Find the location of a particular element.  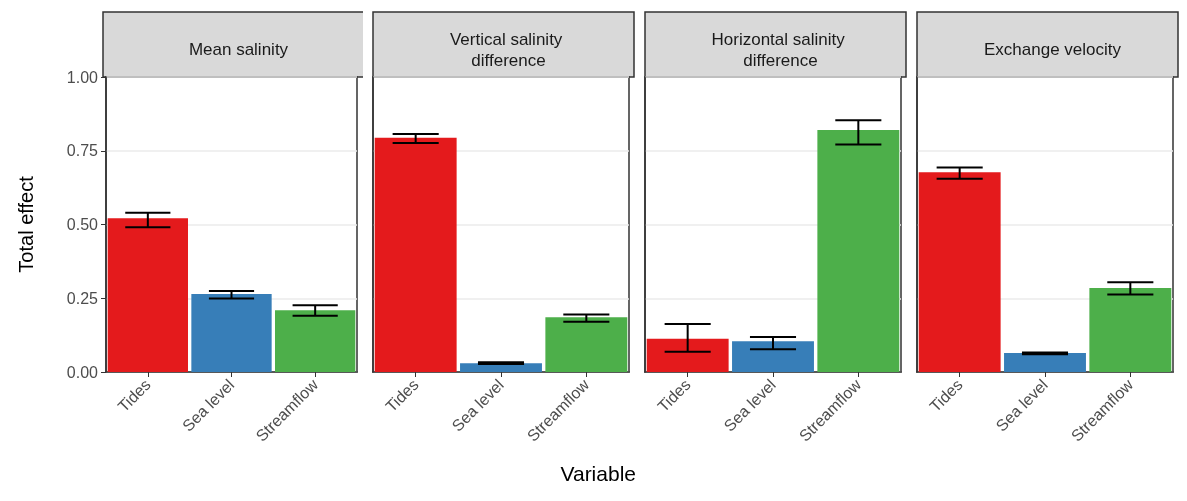

y-axis-title: Total effect is located at coordinates (26, 224).